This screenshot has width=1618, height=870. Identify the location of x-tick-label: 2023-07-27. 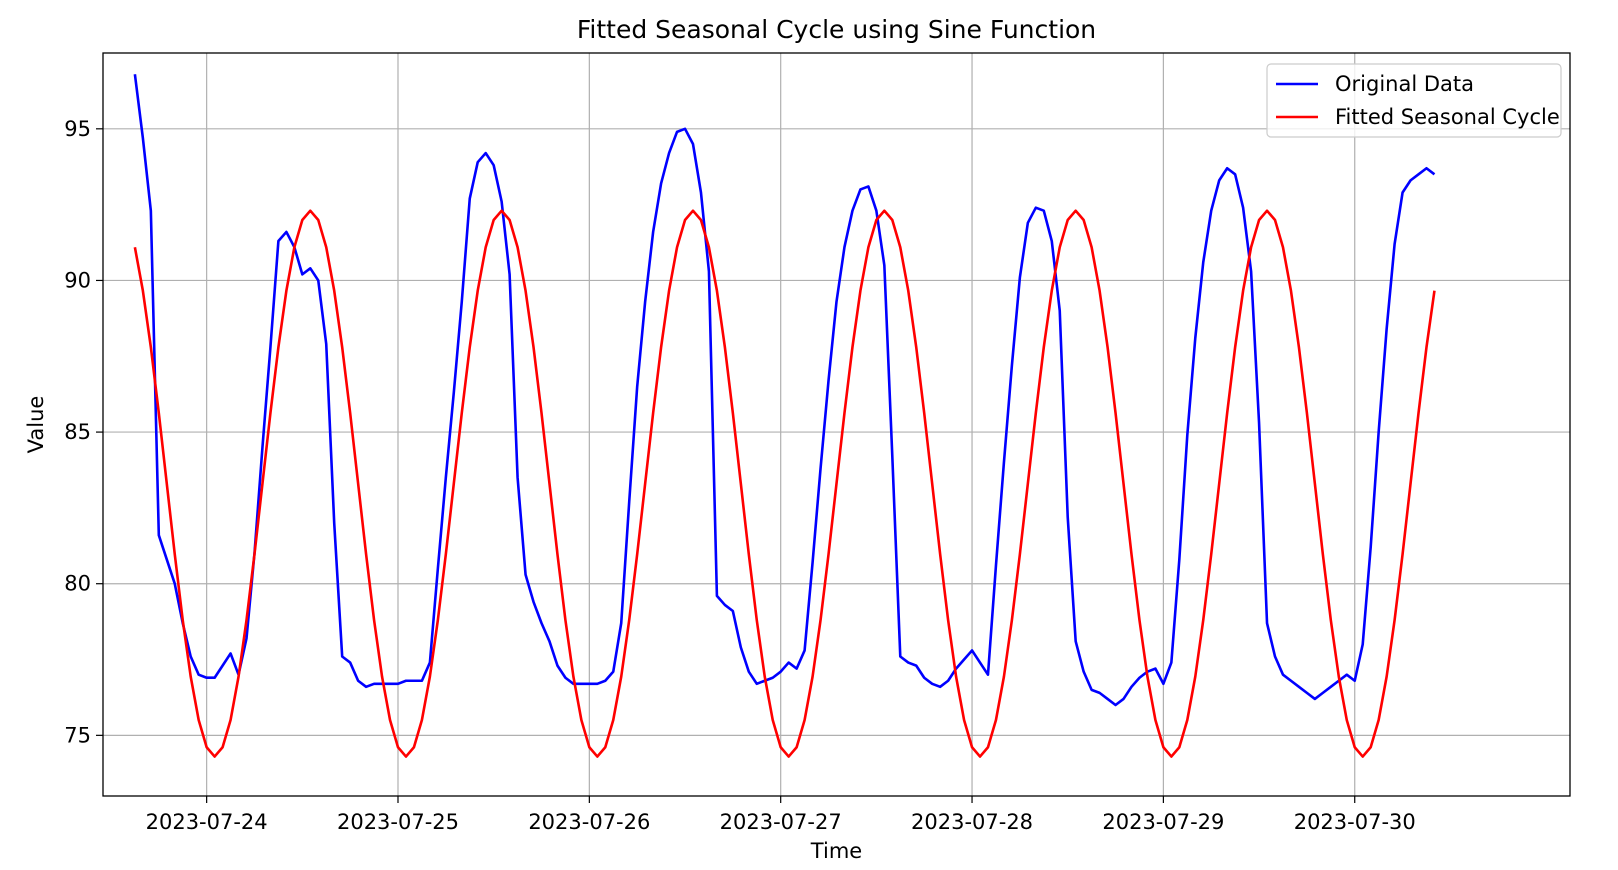
(781, 822).